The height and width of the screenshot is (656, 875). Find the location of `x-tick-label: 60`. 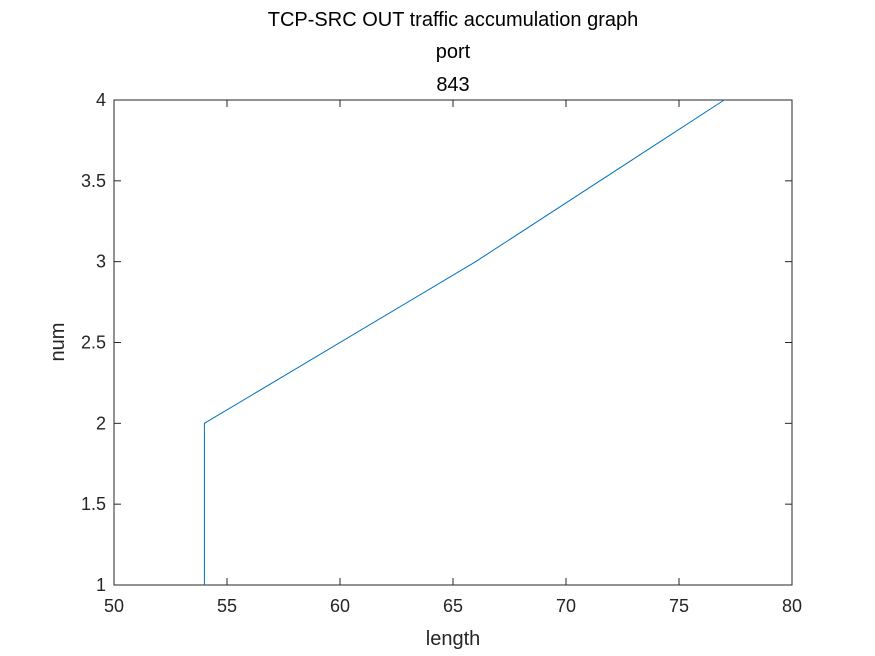

x-tick-label: 60 is located at coordinates (340, 606).